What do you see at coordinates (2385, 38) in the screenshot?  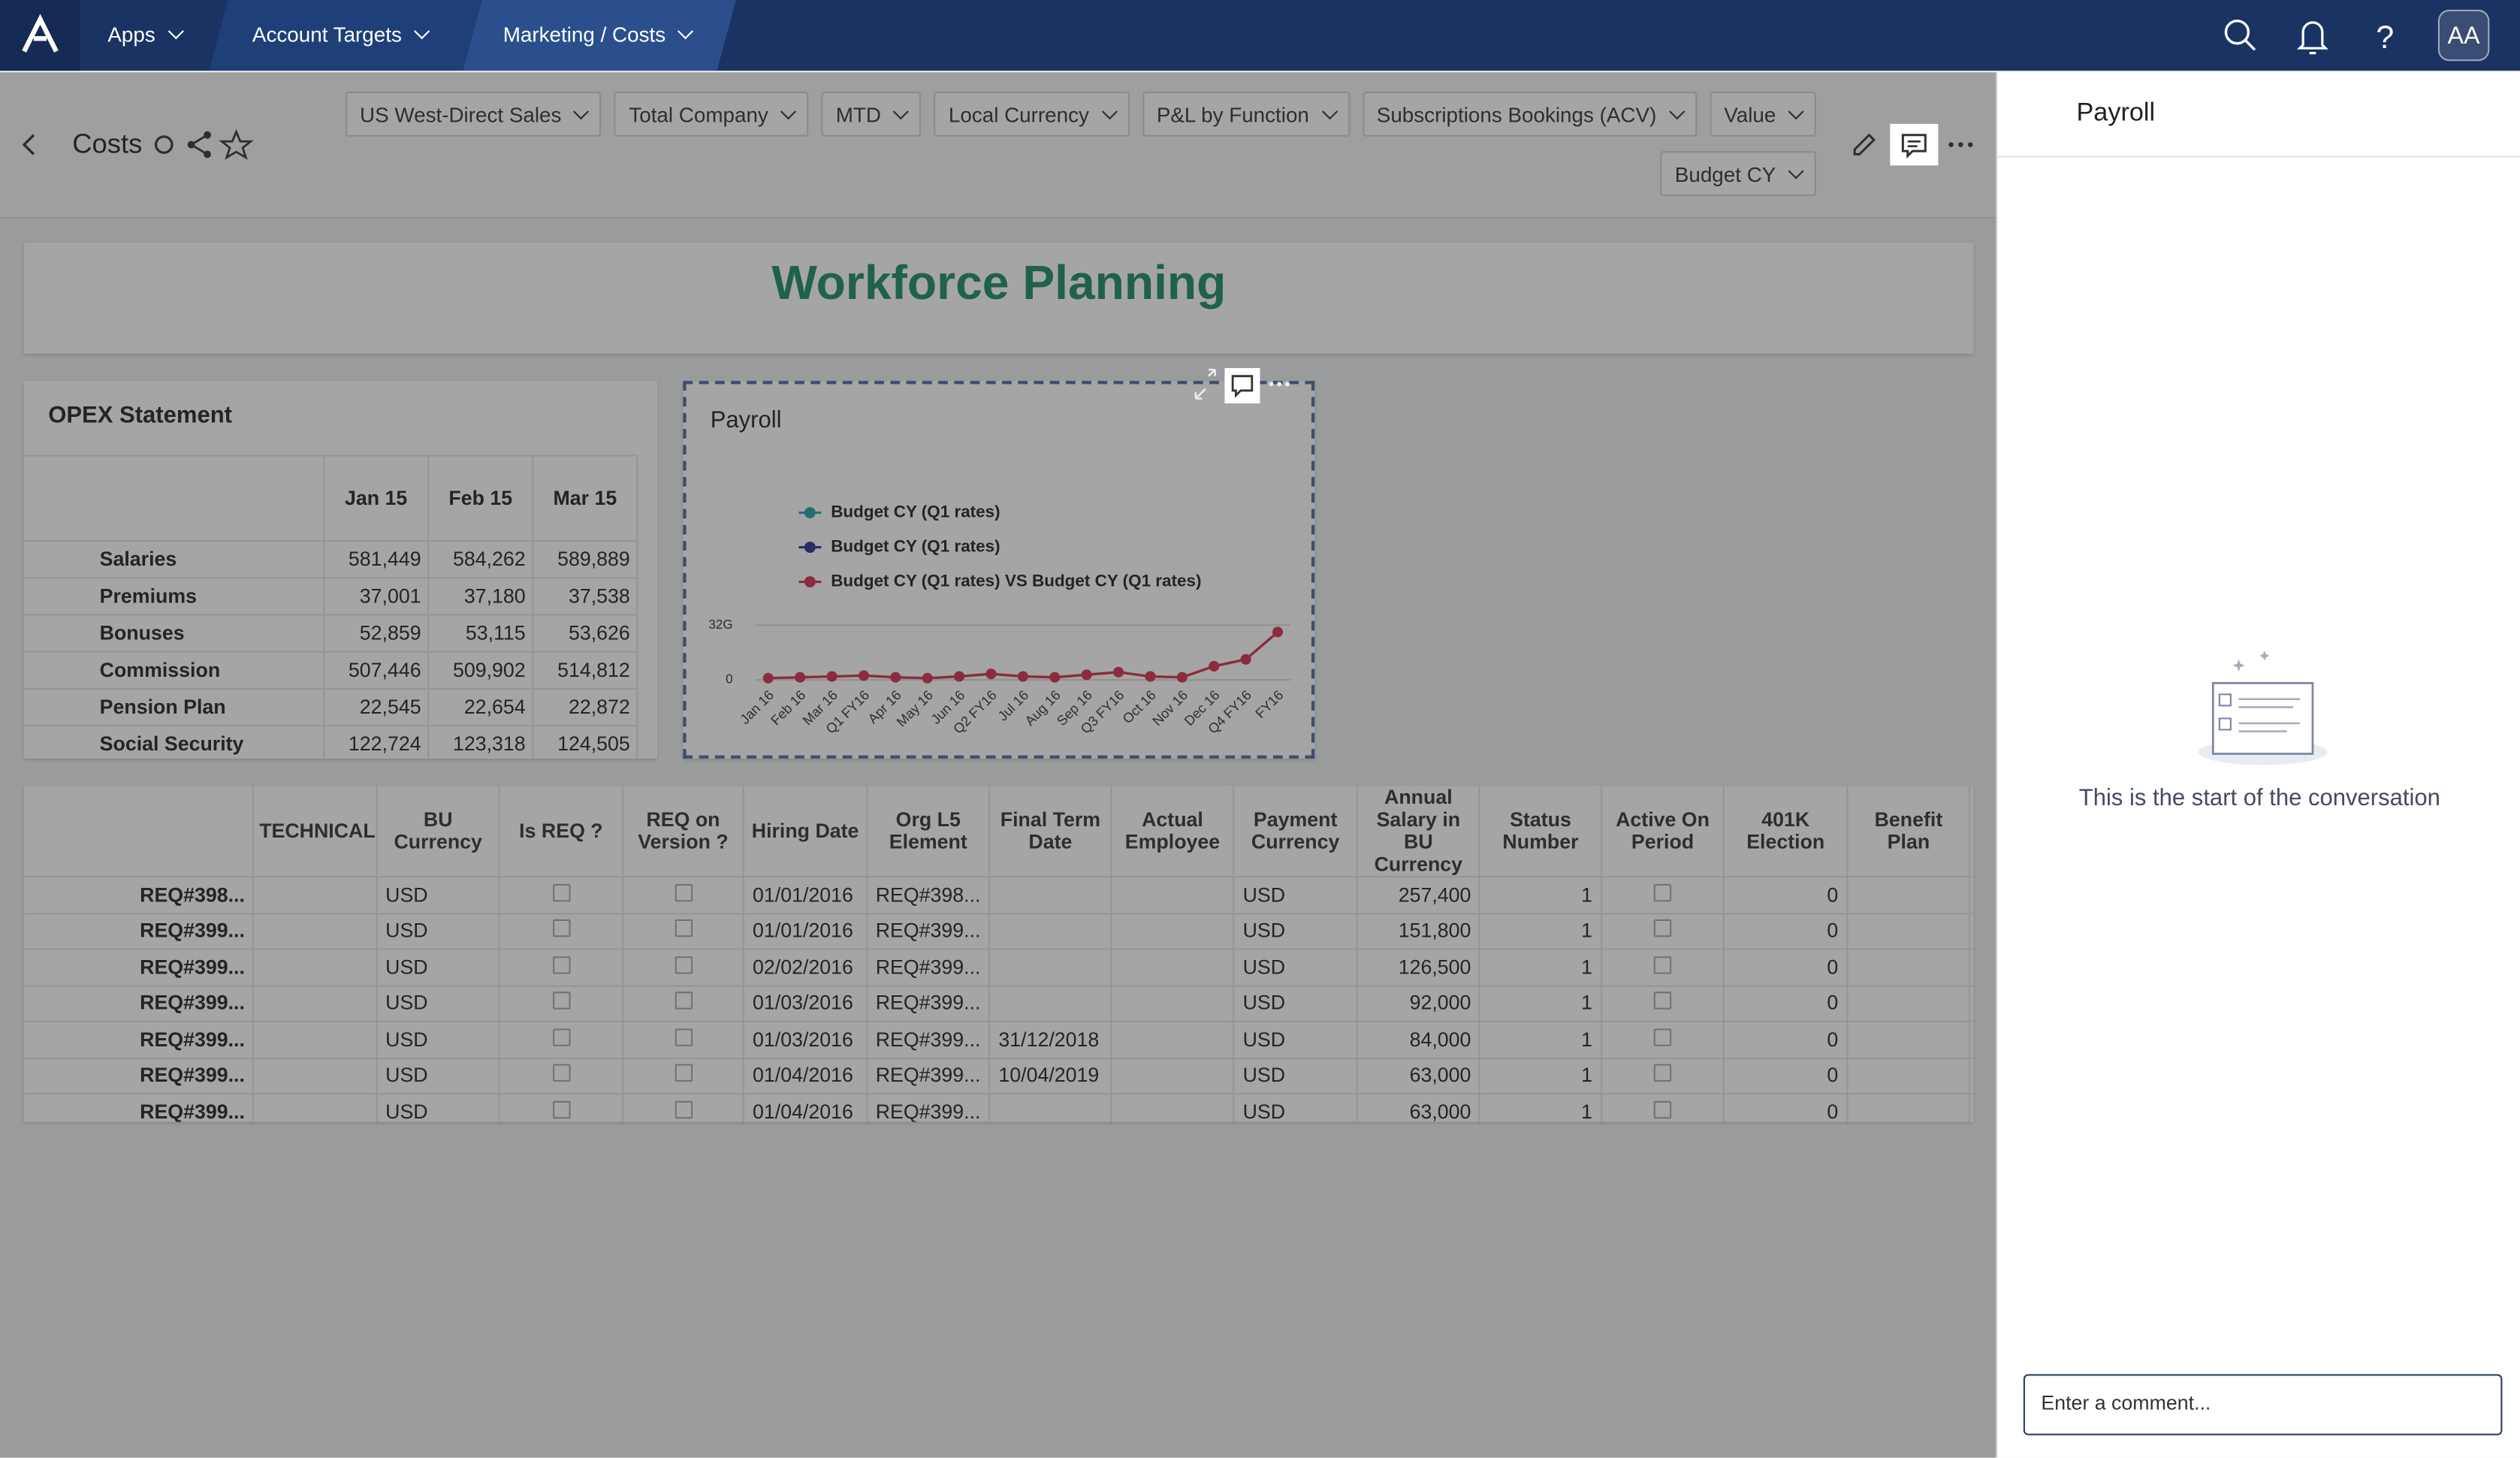 I see `help-icon: ?` at bounding box center [2385, 38].